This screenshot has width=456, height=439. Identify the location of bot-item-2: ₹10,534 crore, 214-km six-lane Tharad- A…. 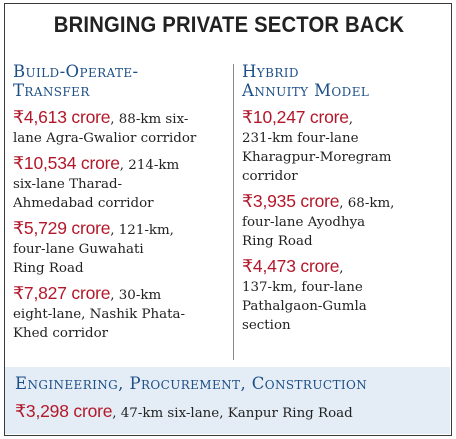
(120, 183).